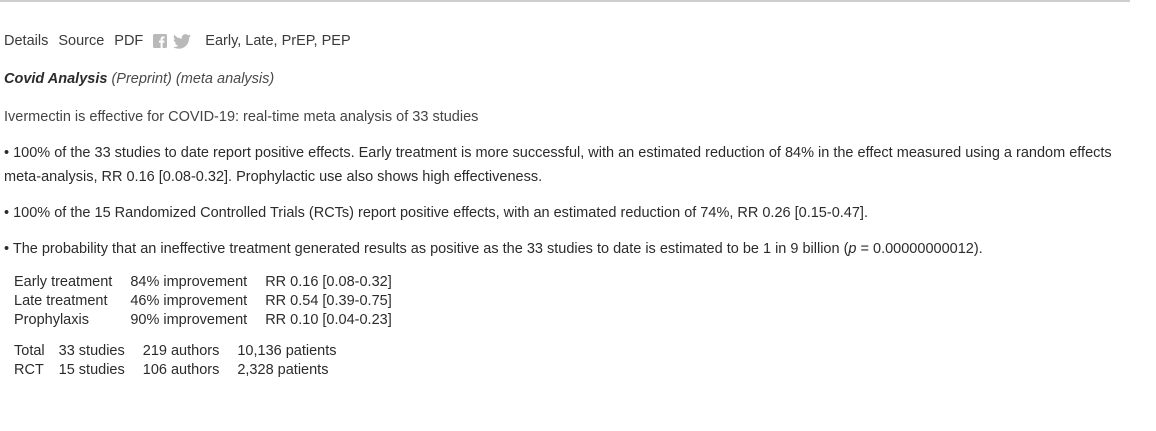 Image resolution: width=1156 pixels, height=431 pixels. I want to click on source-link: Source, so click(81, 41).